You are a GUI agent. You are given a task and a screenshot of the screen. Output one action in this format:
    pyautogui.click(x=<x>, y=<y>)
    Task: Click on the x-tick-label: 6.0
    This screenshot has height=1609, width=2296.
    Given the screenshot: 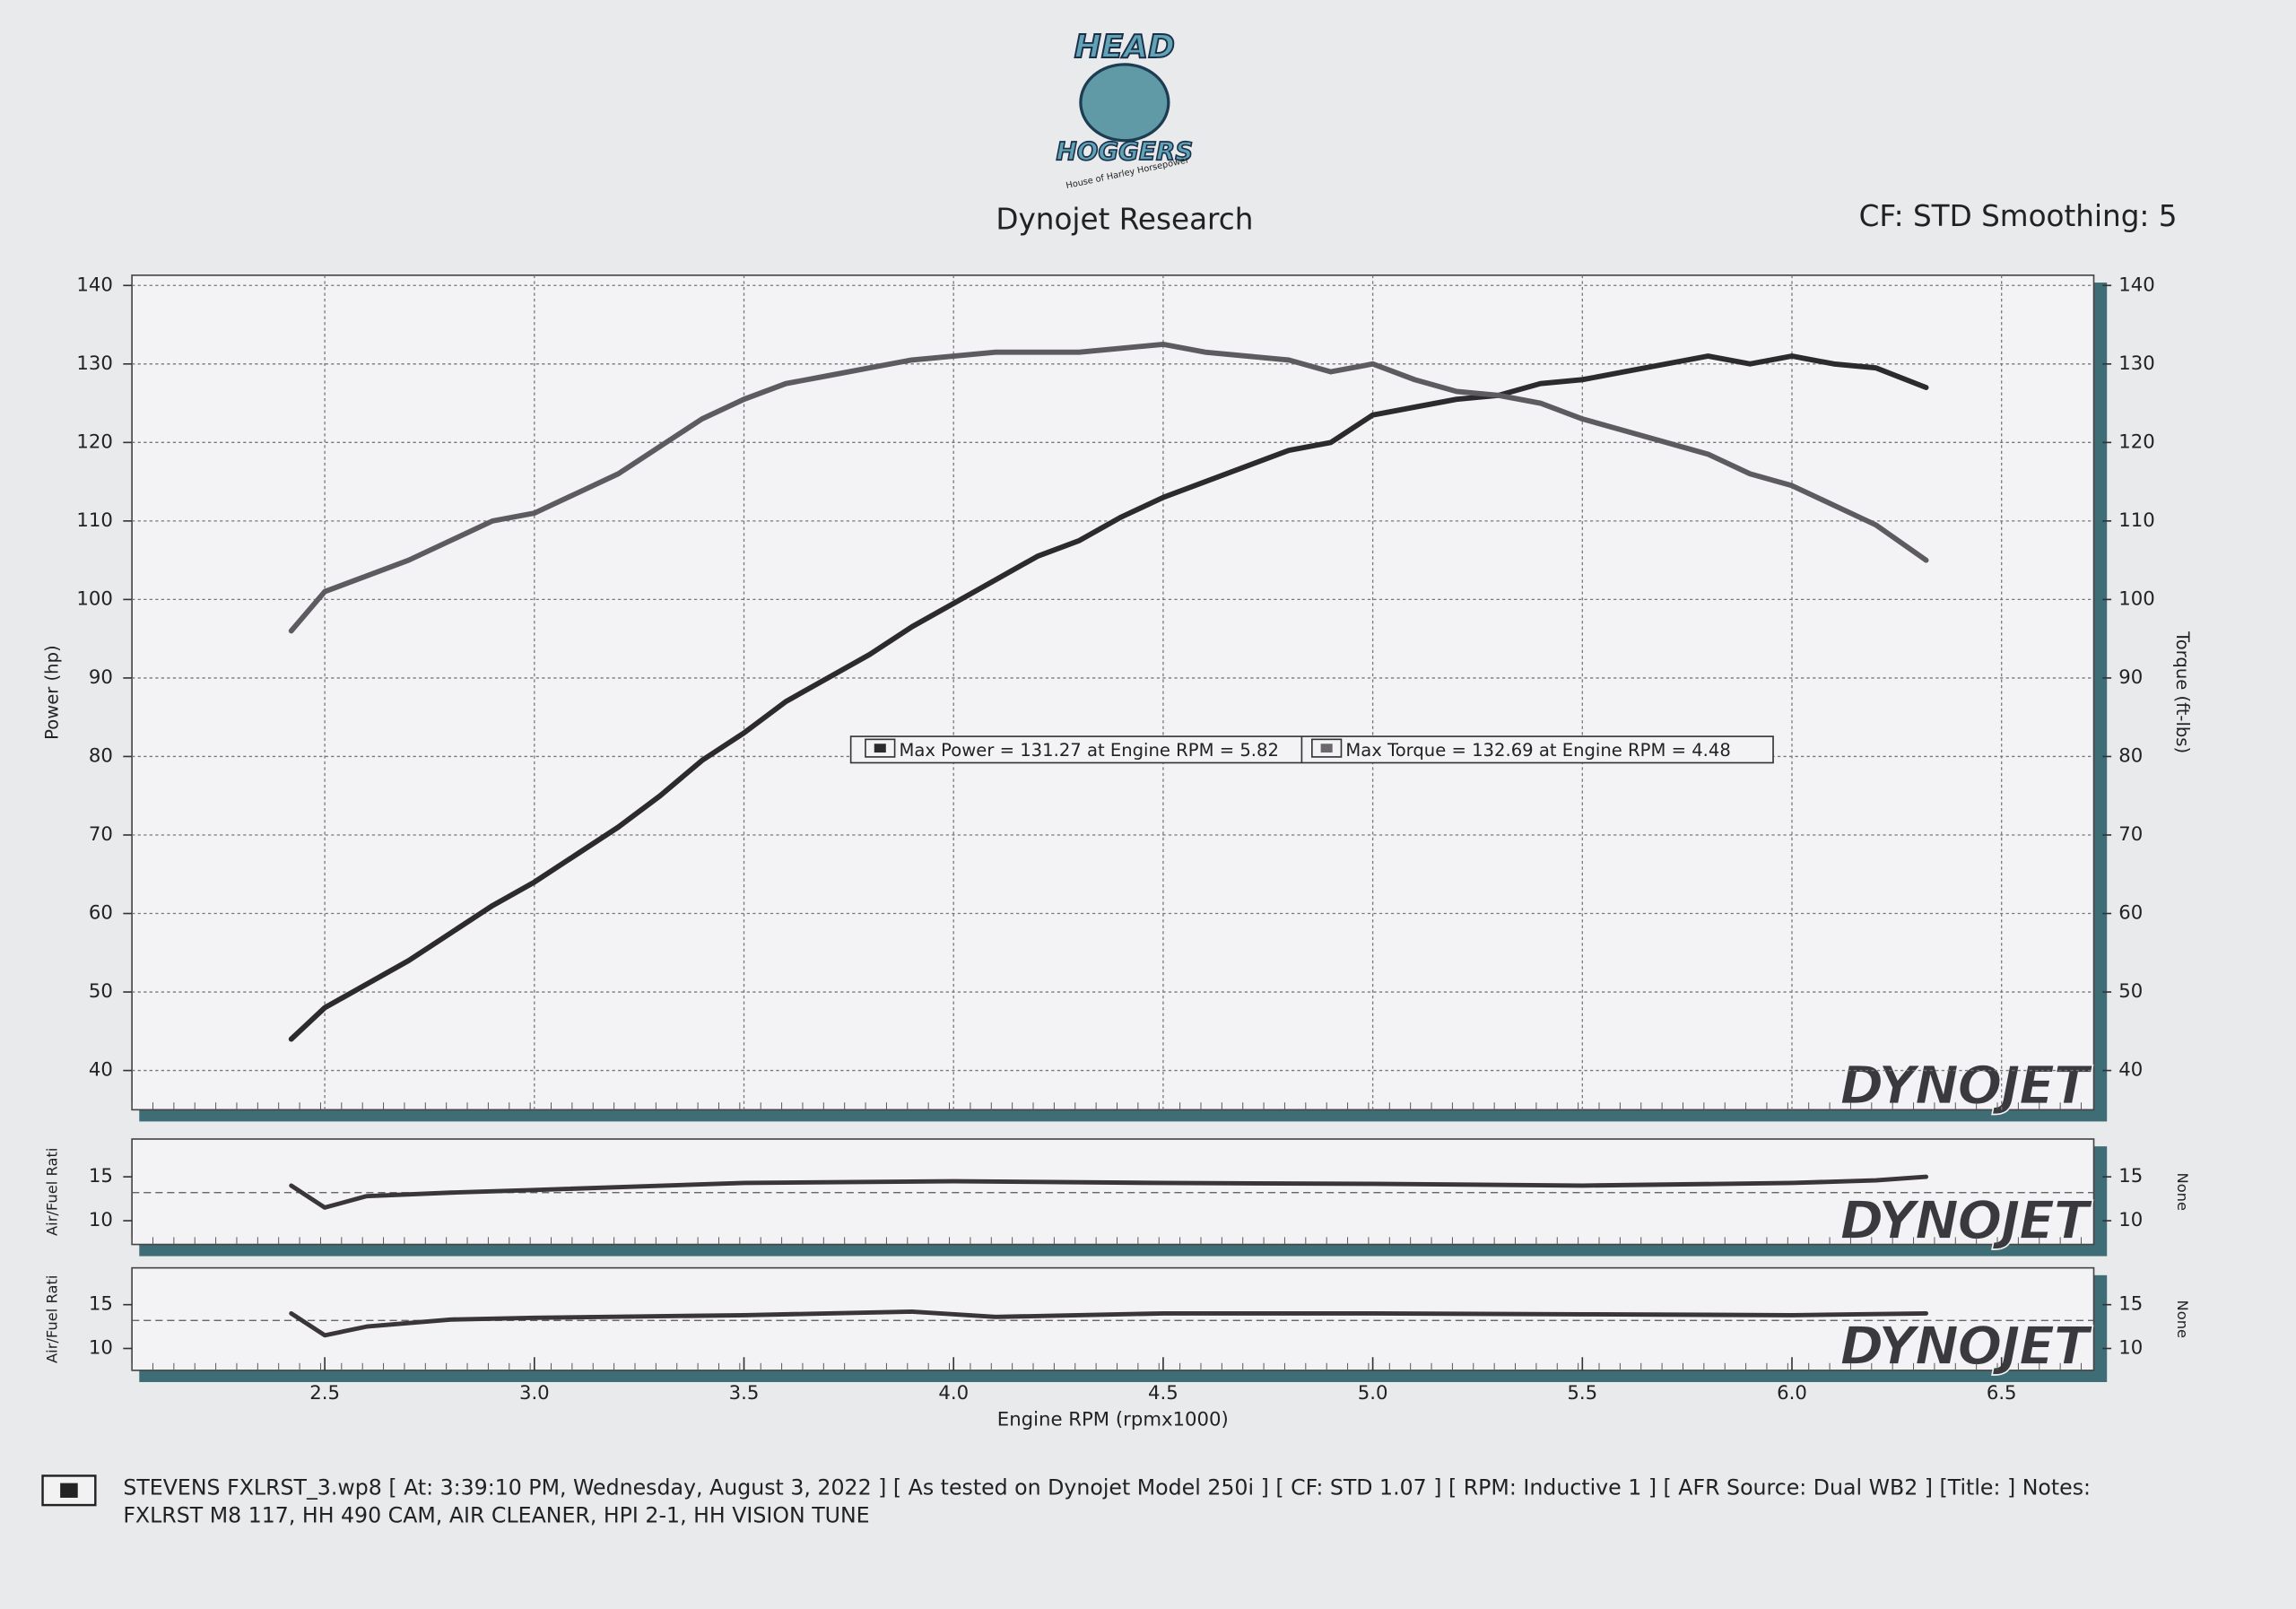 What is the action you would take?
    pyautogui.click(x=1792, y=1393)
    